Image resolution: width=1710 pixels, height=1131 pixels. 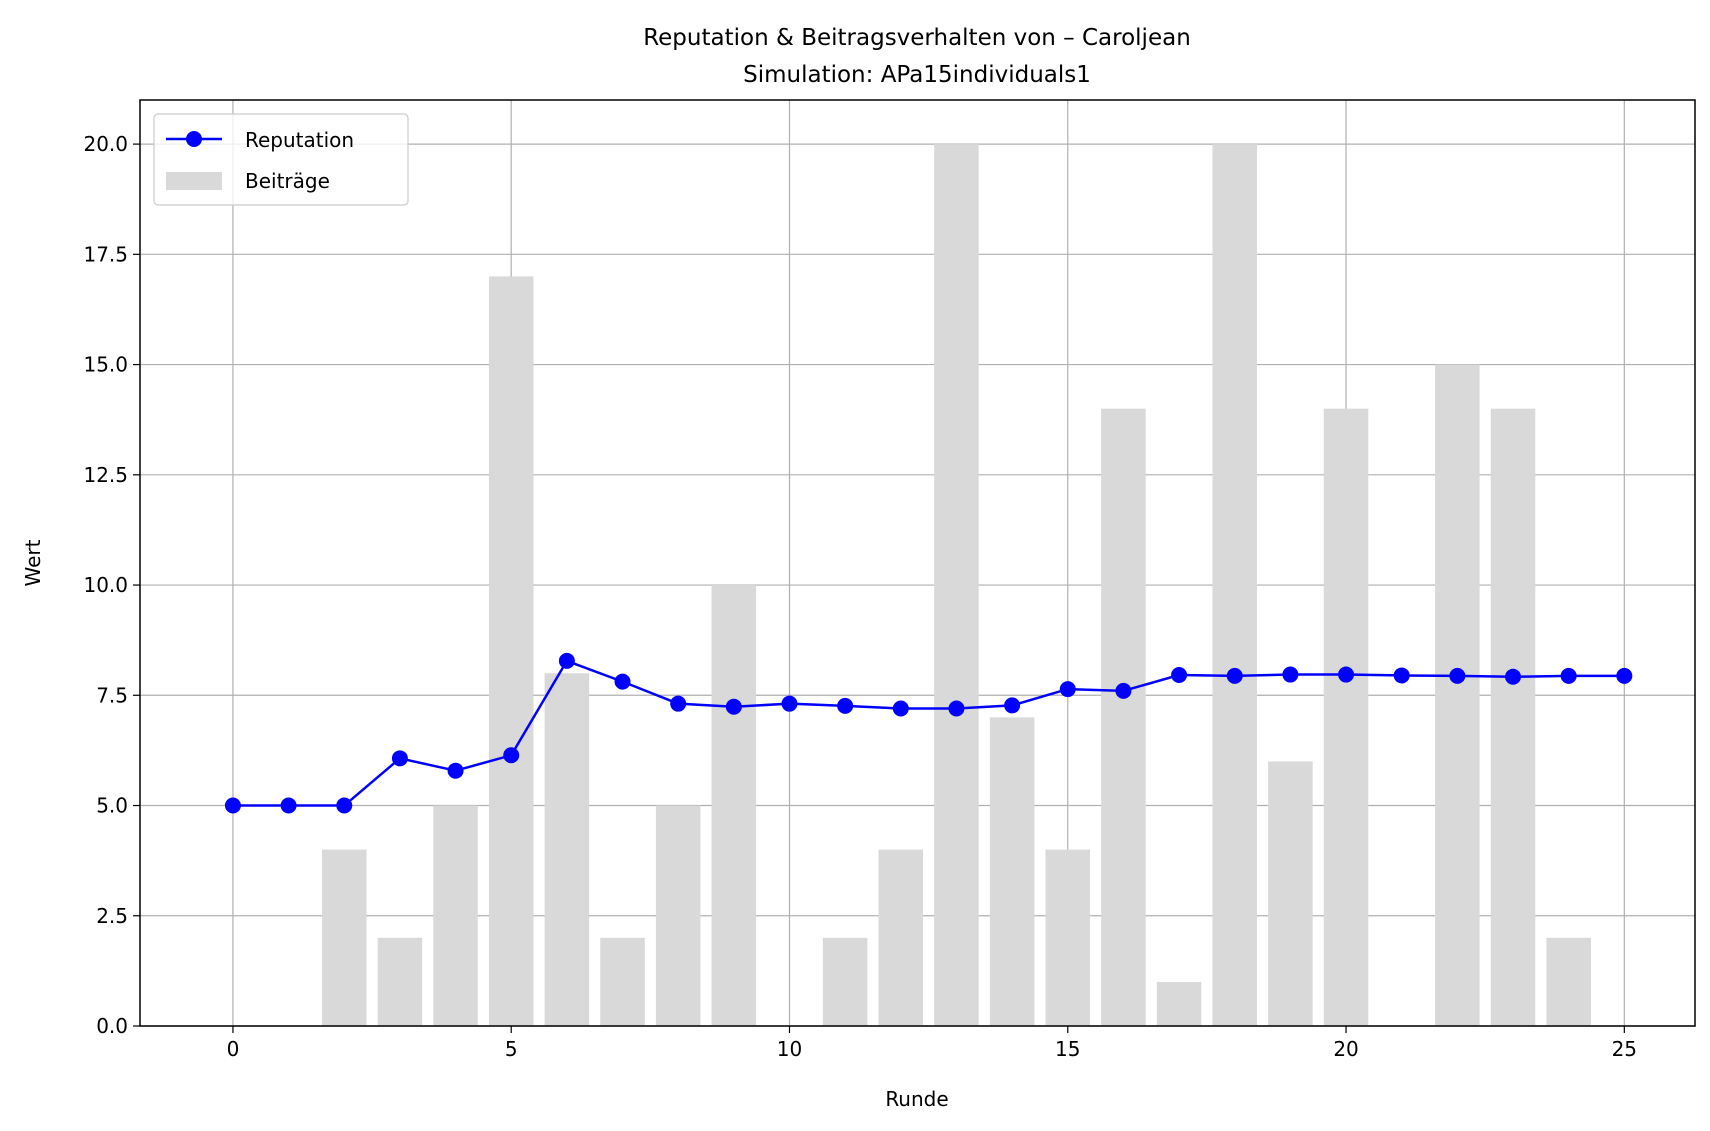 I want to click on y-tick-label: 2.5, so click(x=112, y=916).